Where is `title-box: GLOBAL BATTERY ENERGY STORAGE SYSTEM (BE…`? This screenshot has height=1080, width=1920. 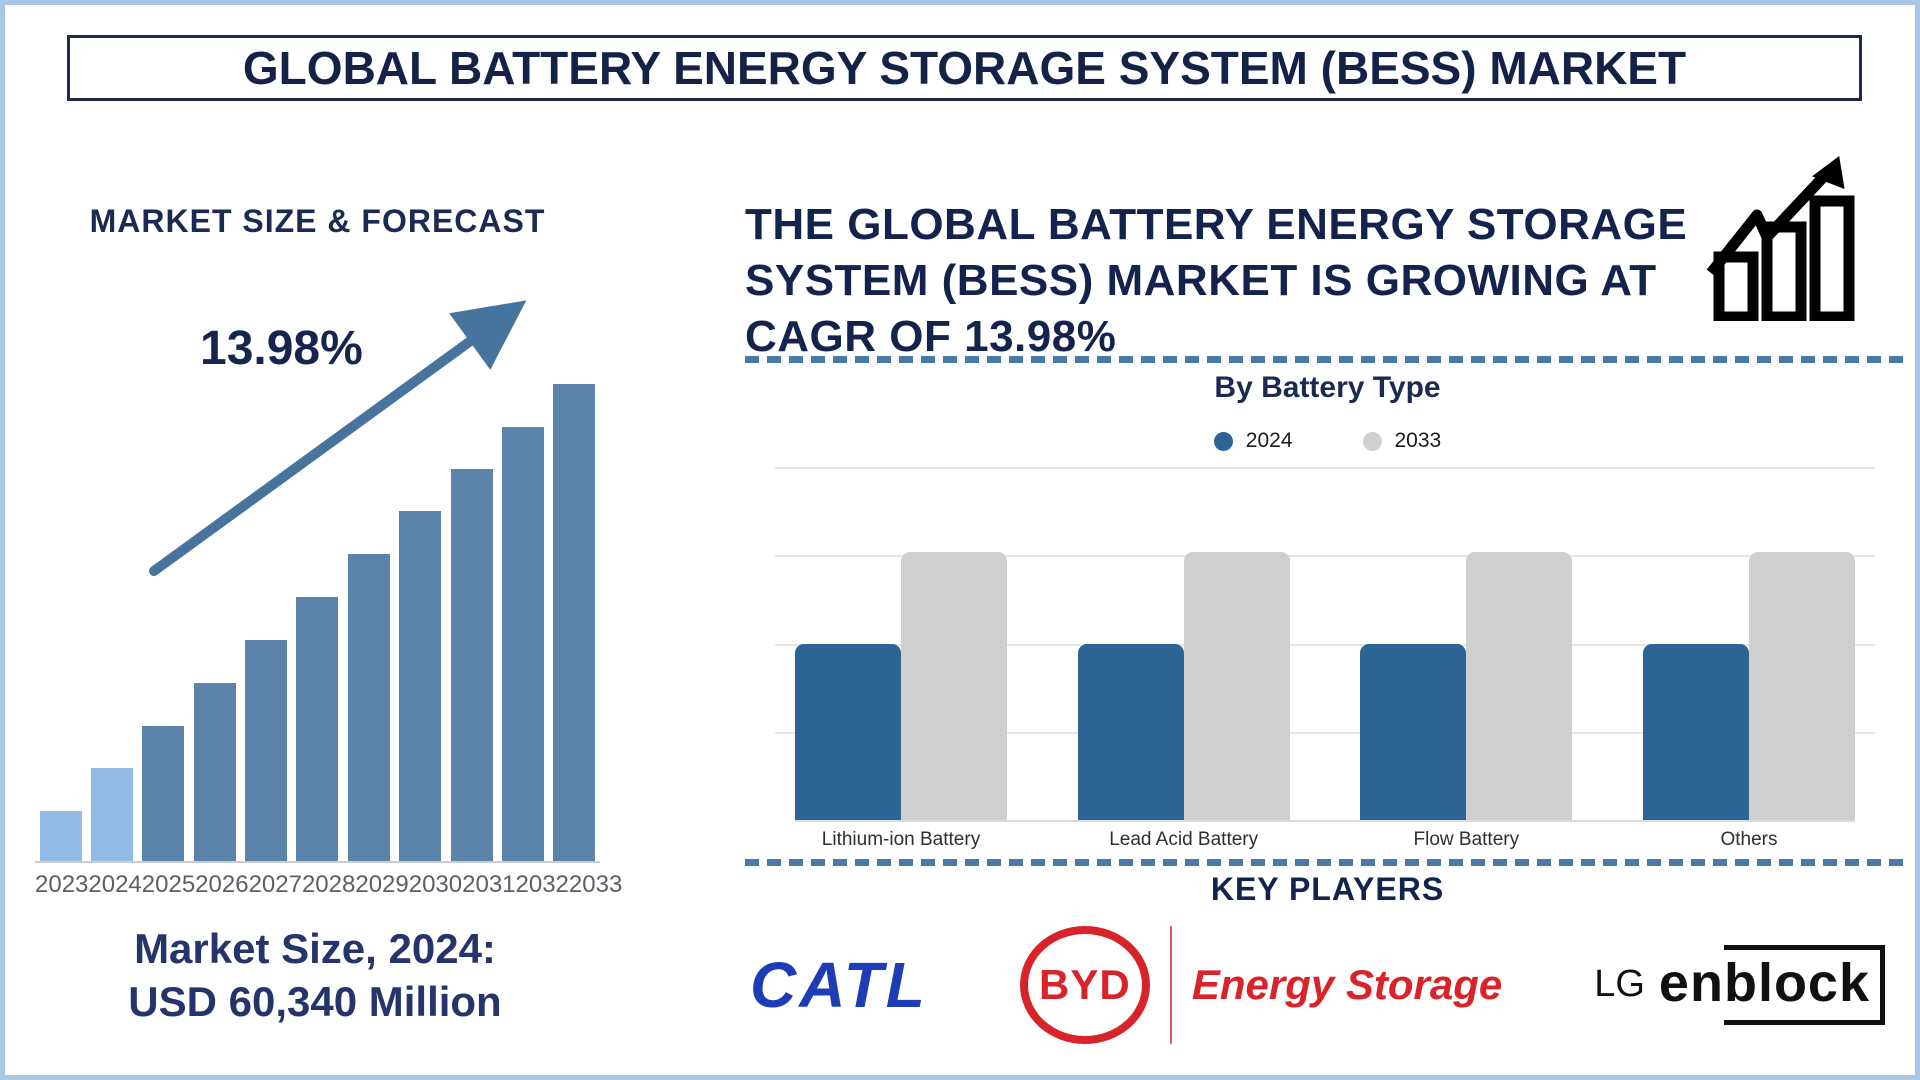 title-box: GLOBAL BATTERY ENERGY STORAGE SYSTEM (BE… is located at coordinates (964, 68).